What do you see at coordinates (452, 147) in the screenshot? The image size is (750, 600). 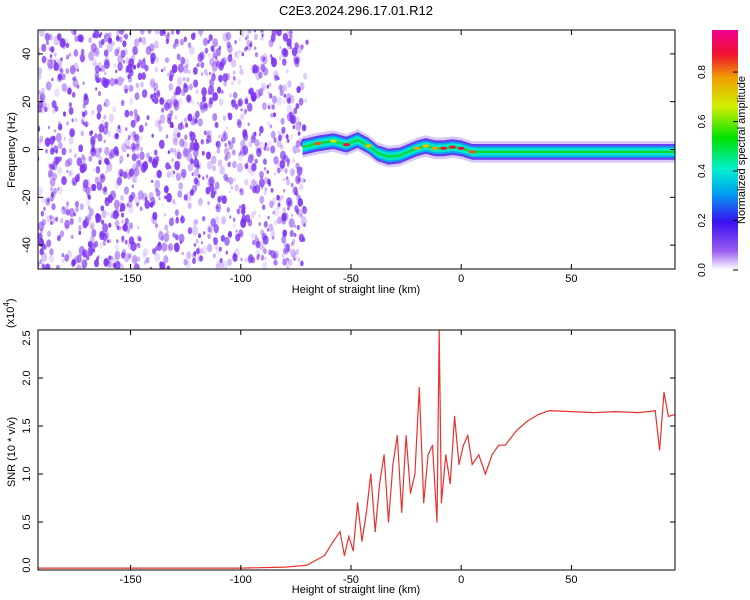 I see `ridge-peak` at bounding box center [452, 147].